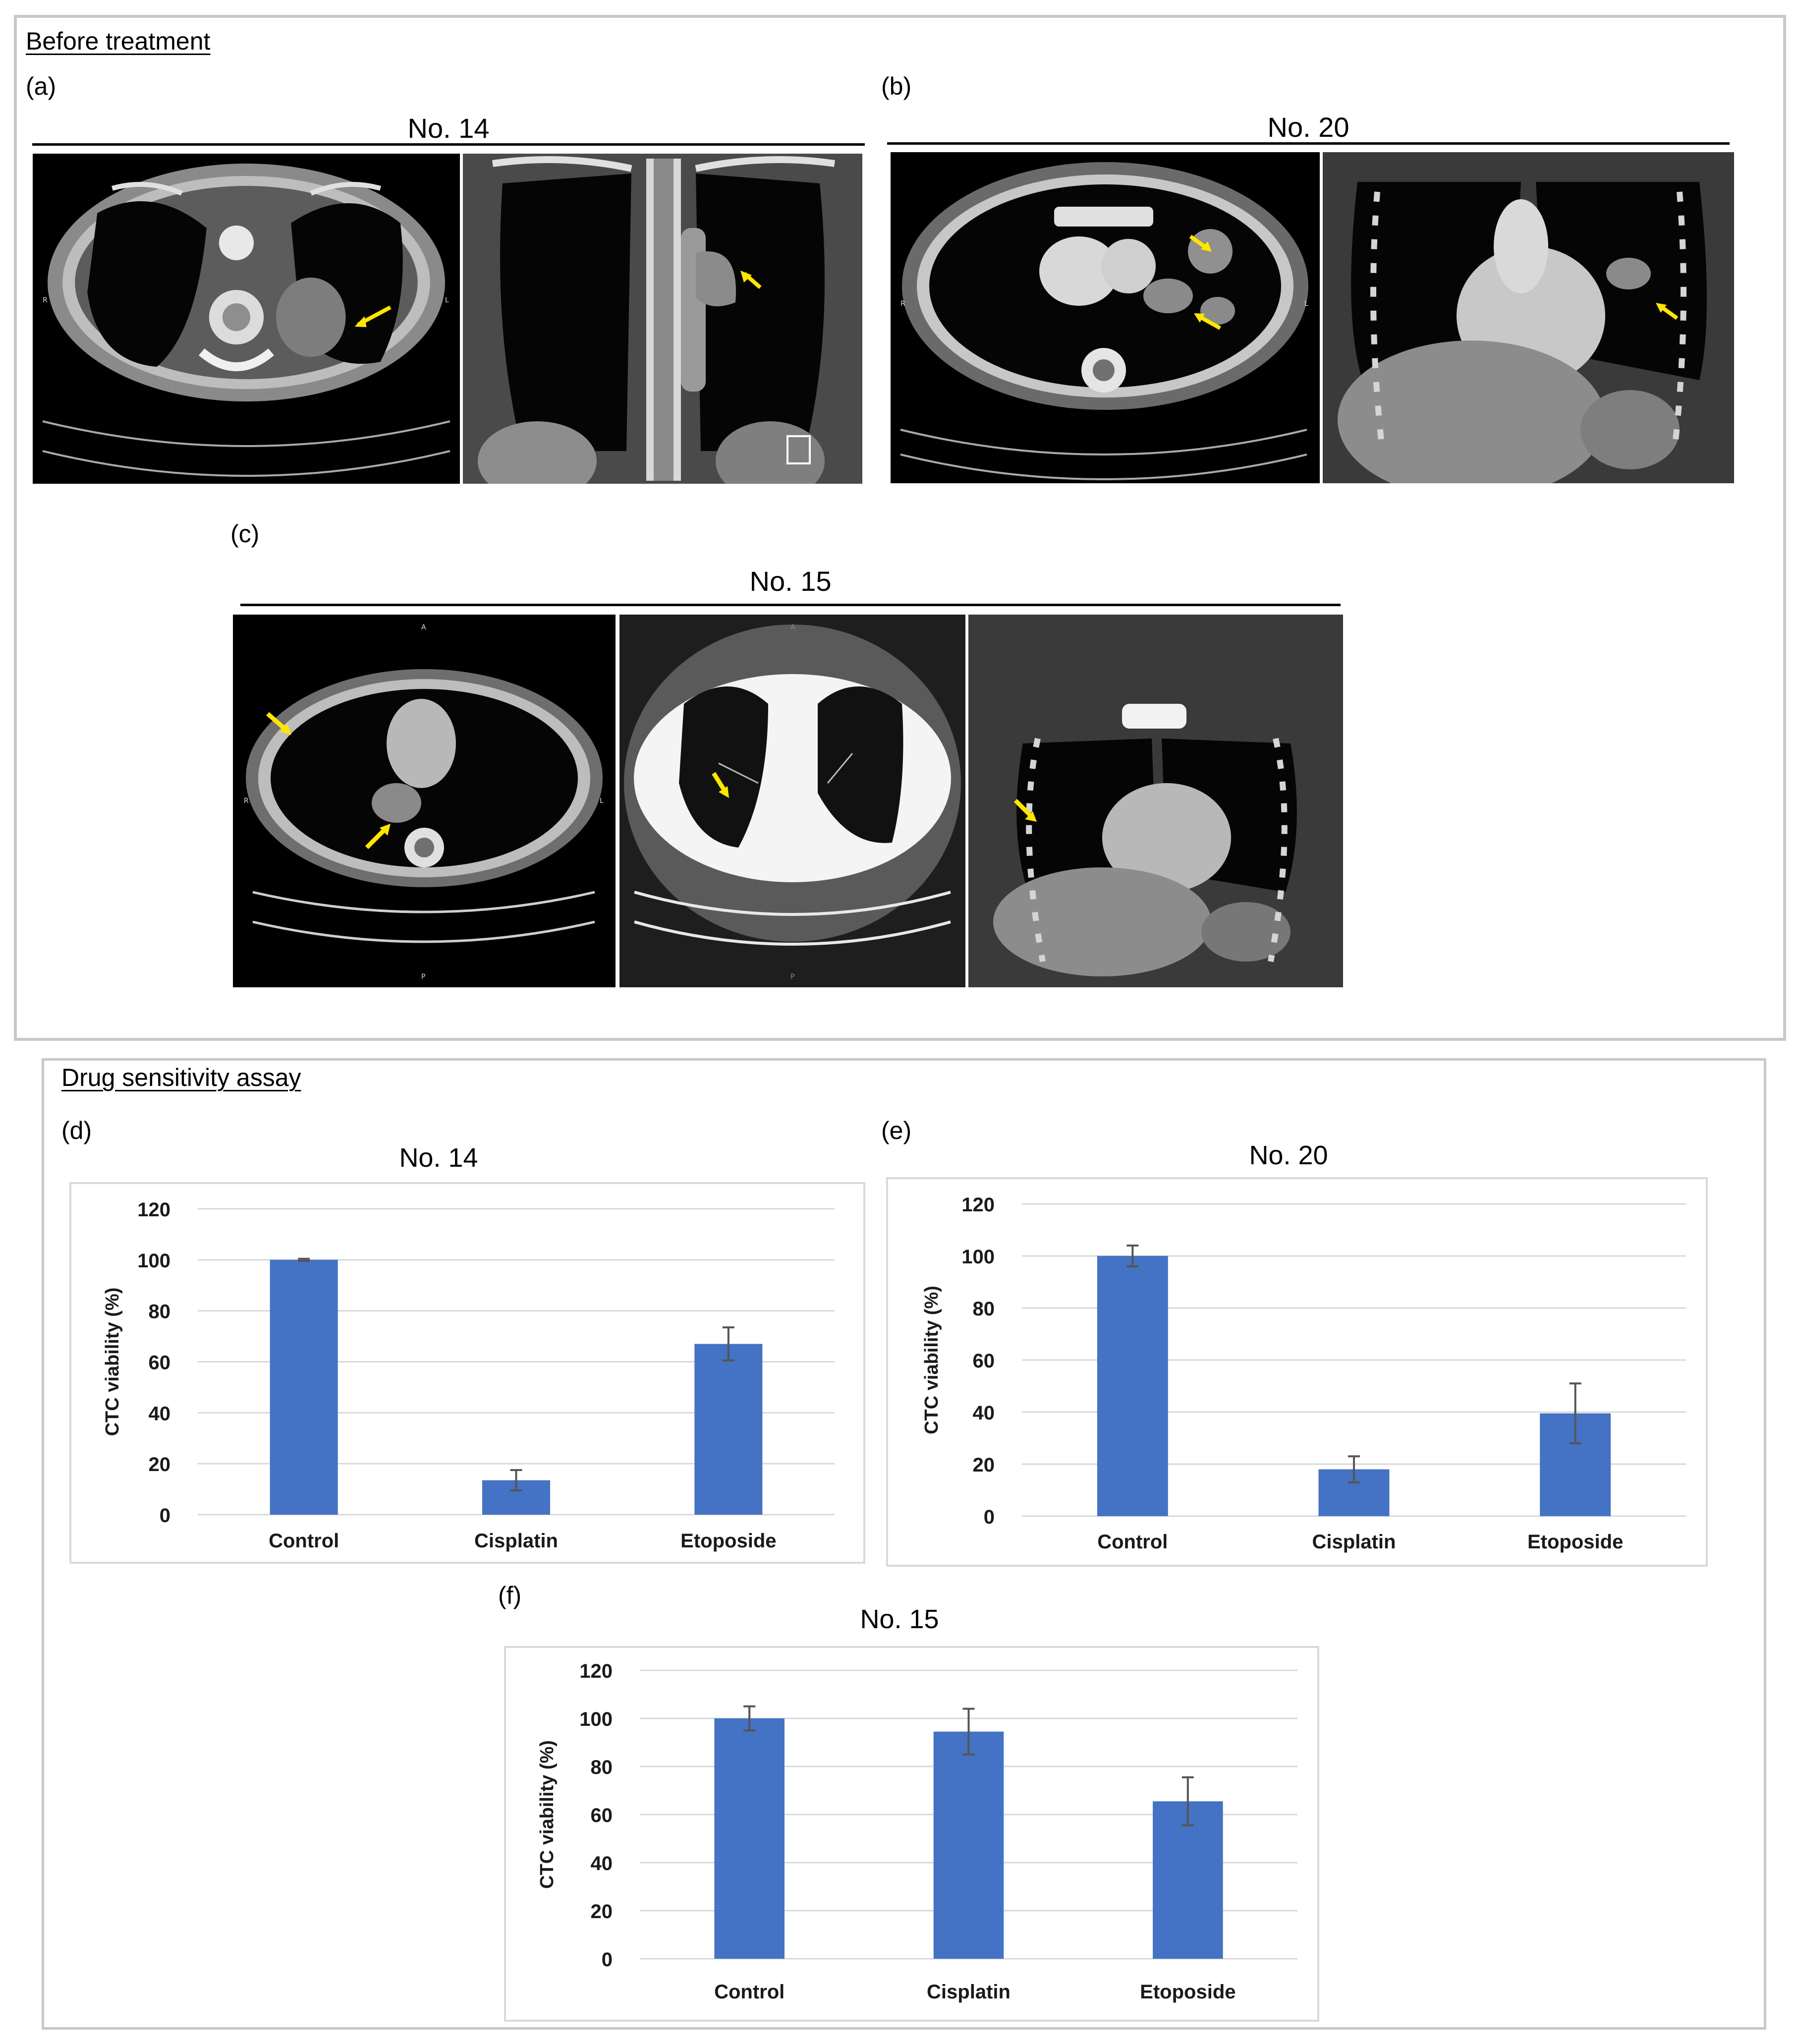 The width and height of the screenshot is (1798, 2044). Describe the element at coordinates (1155, 801) in the screenshot. I see `ct-image-c-coronal` at that location.